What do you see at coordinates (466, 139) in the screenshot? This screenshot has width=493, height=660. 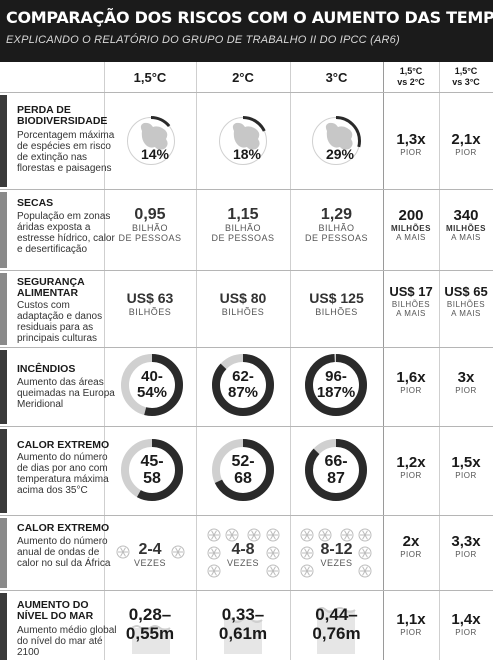 I see `biodiversity-ratio-3c-value: 2,1x` at bounding box center [466, 139].